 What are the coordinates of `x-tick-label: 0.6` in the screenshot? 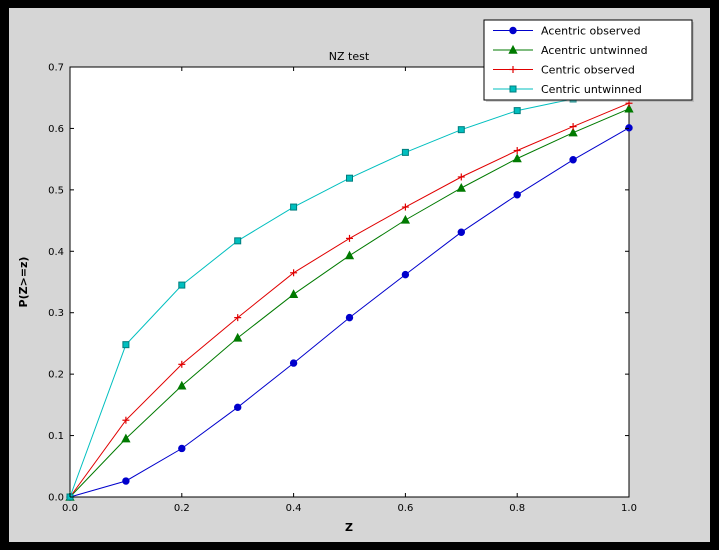 It's located at (405, 508).